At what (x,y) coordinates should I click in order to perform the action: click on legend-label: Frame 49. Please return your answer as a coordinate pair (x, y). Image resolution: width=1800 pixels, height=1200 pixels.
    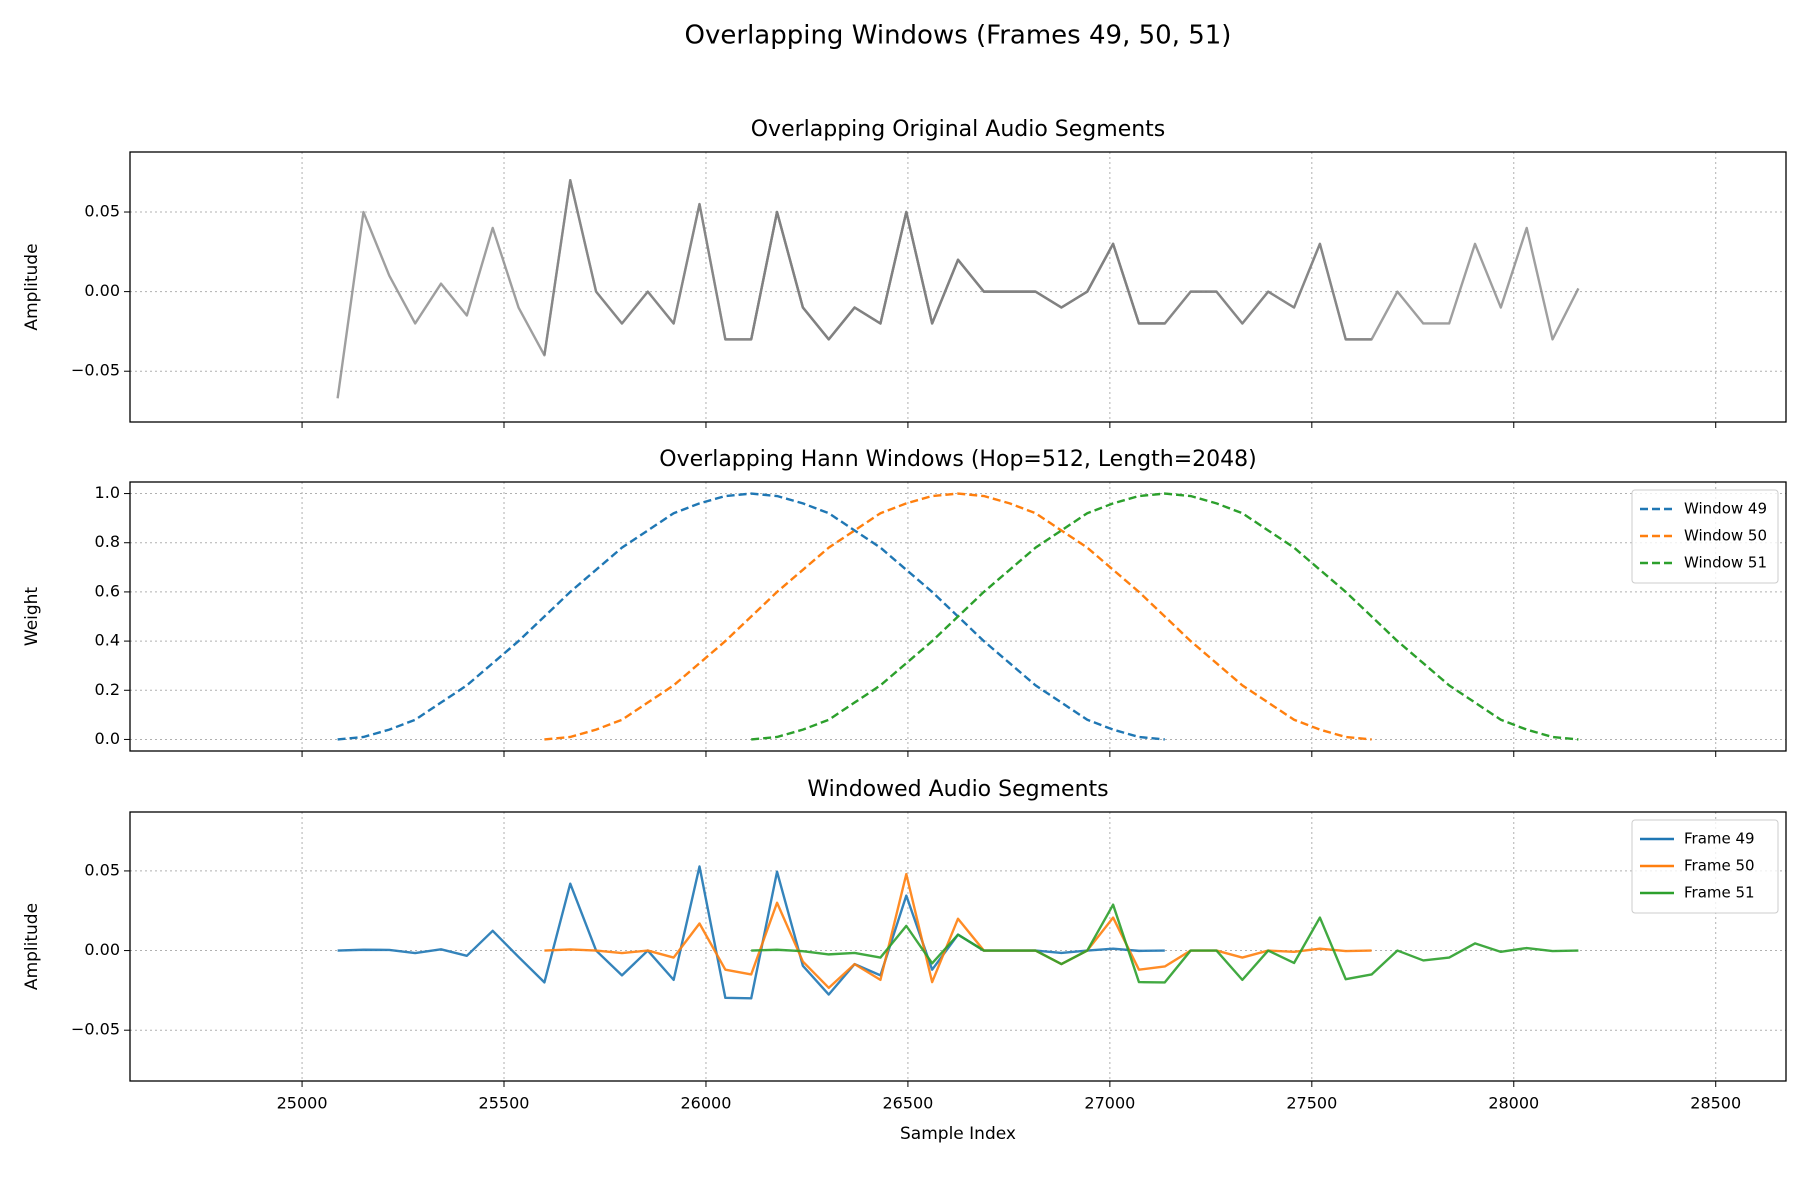
    Looking at the image, I should click on (1719, 839).